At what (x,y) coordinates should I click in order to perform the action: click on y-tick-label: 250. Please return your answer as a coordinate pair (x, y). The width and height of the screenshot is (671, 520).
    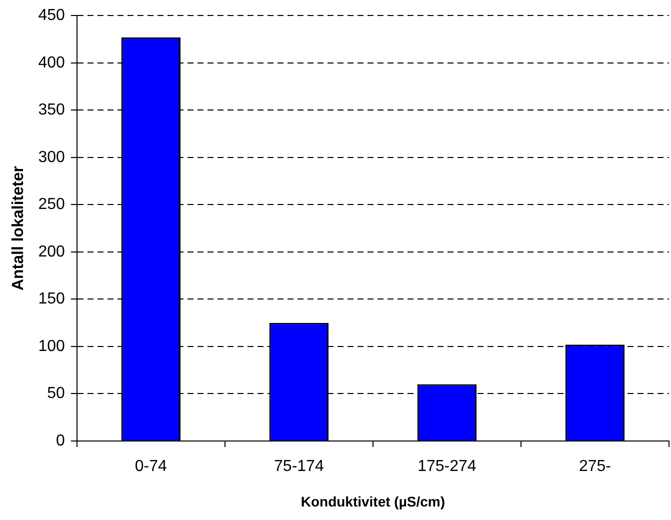
    Looking at the image, I should click on (51, 205).